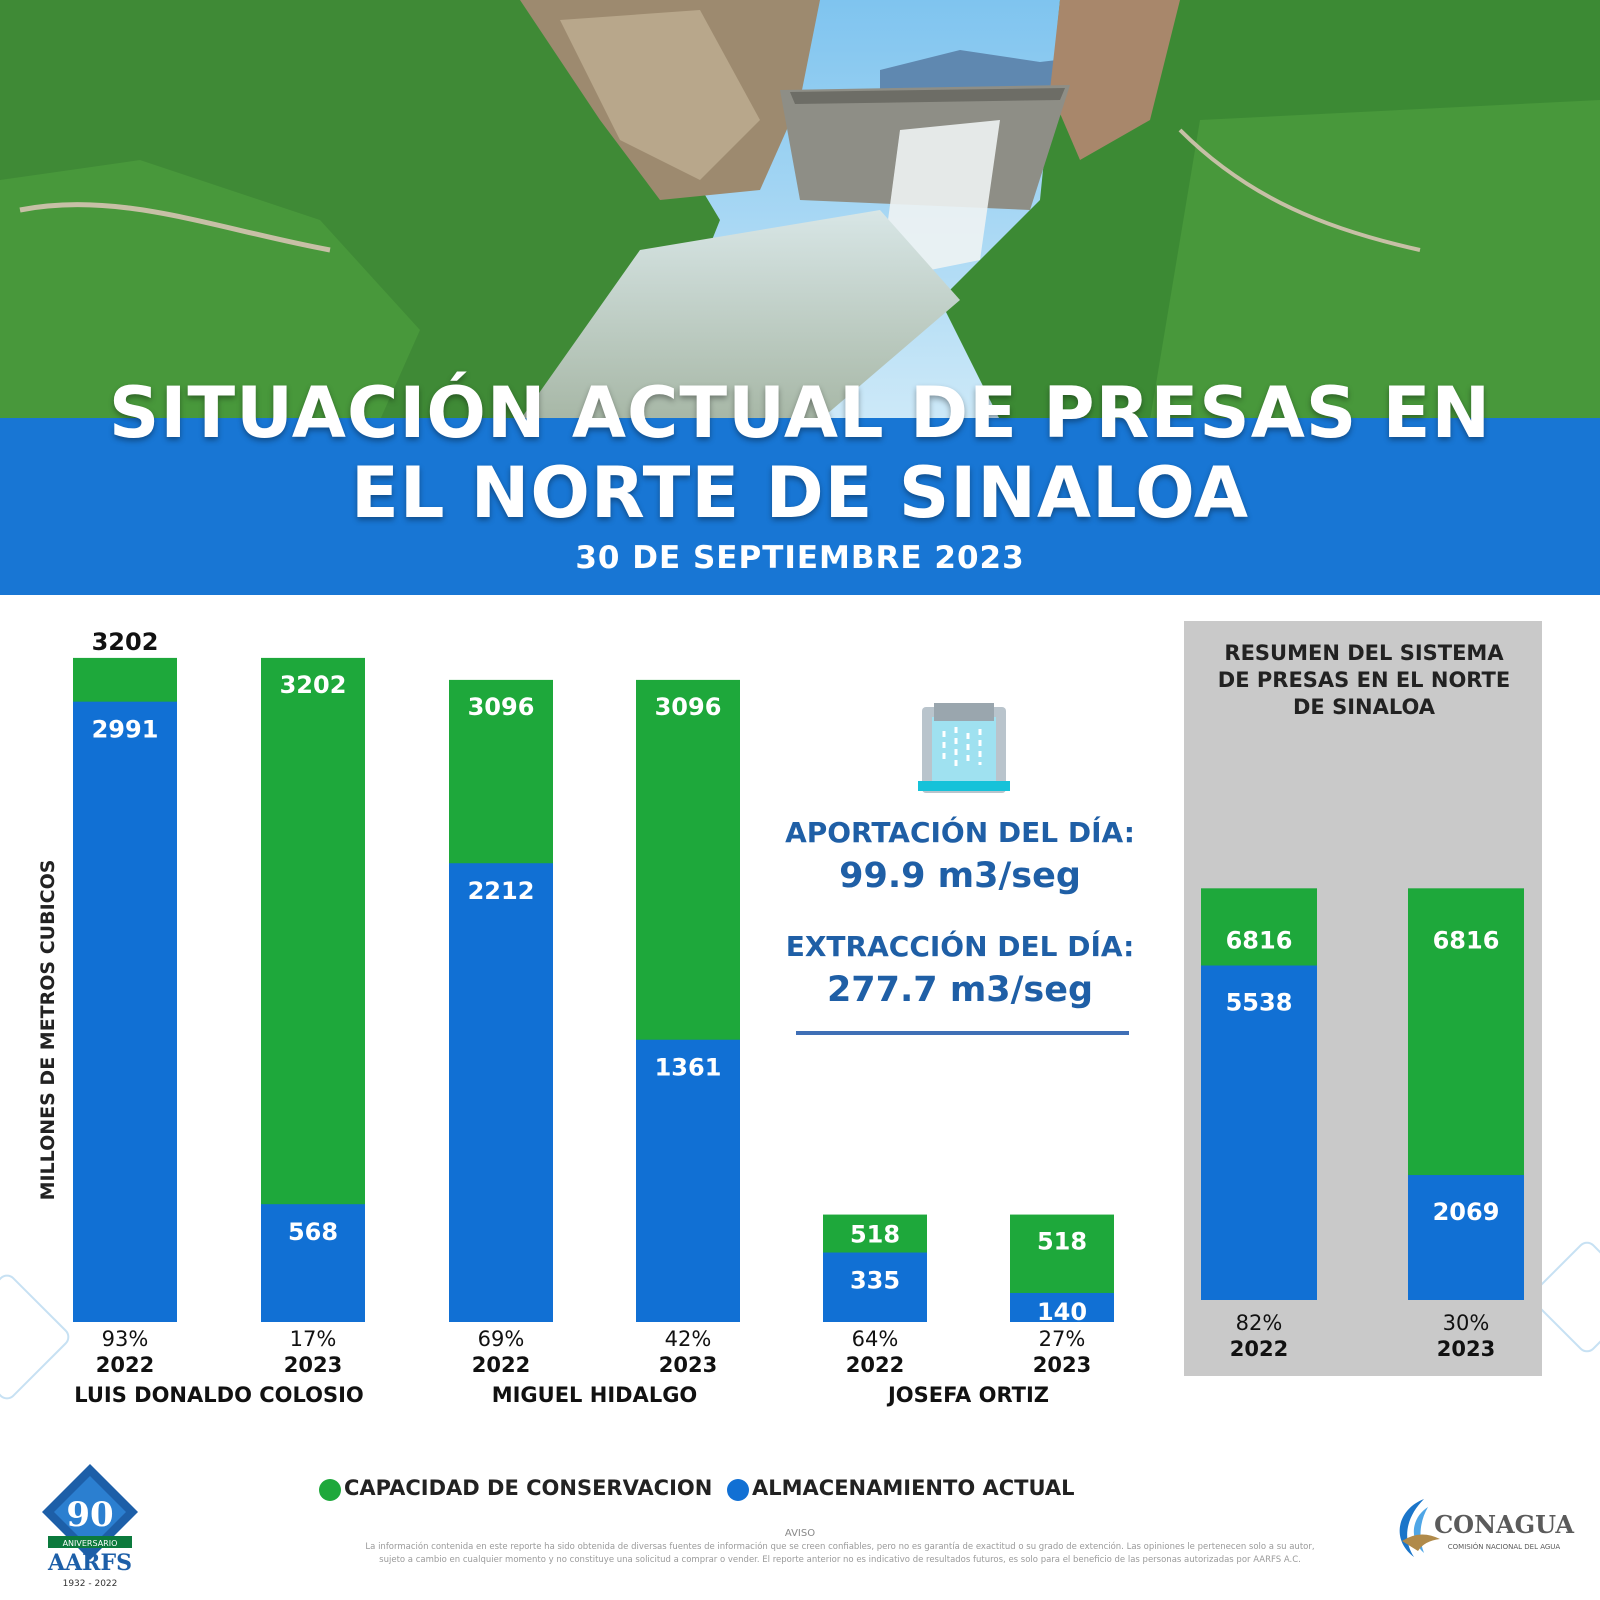  What do you see at coordinates (964, 748) in the screenshot?
I see `dam-icon` at bounding box center [964, 748].